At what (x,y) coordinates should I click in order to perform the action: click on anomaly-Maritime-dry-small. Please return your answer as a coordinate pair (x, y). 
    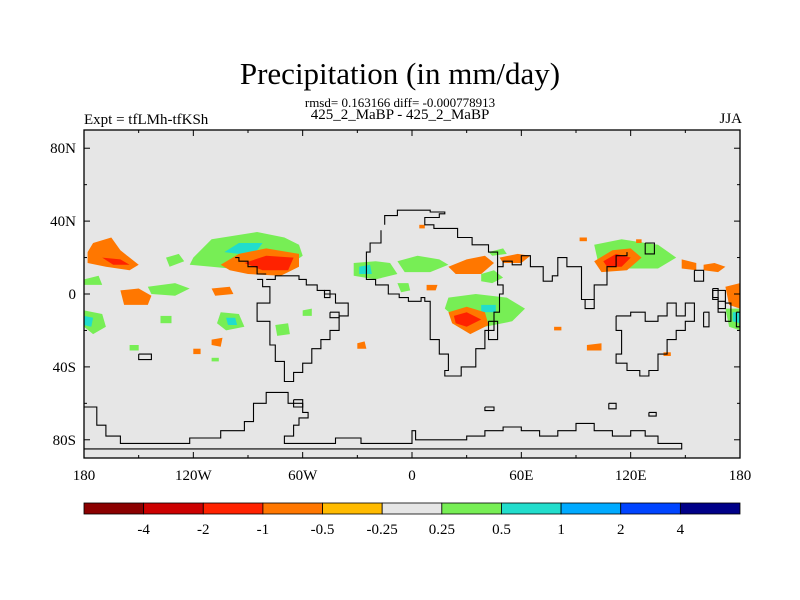
    Looking at the image, I should click on (594, 347).